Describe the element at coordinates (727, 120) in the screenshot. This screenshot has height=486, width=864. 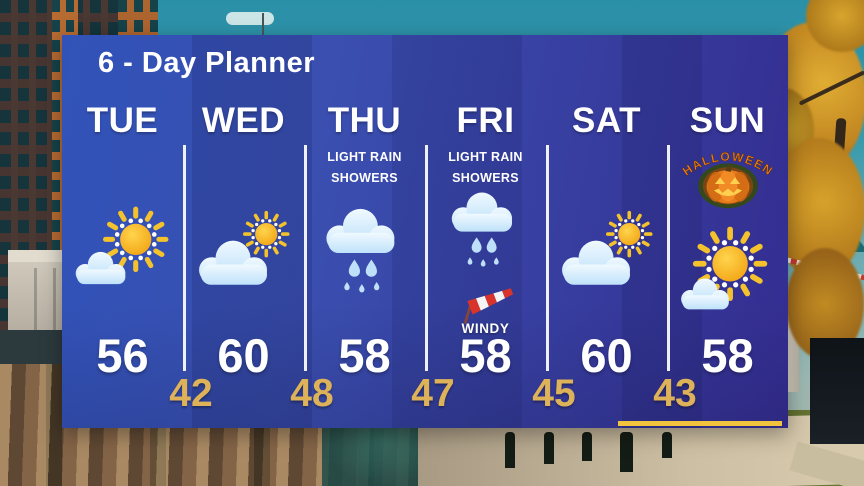
I see `day-label: SUN` at that location.